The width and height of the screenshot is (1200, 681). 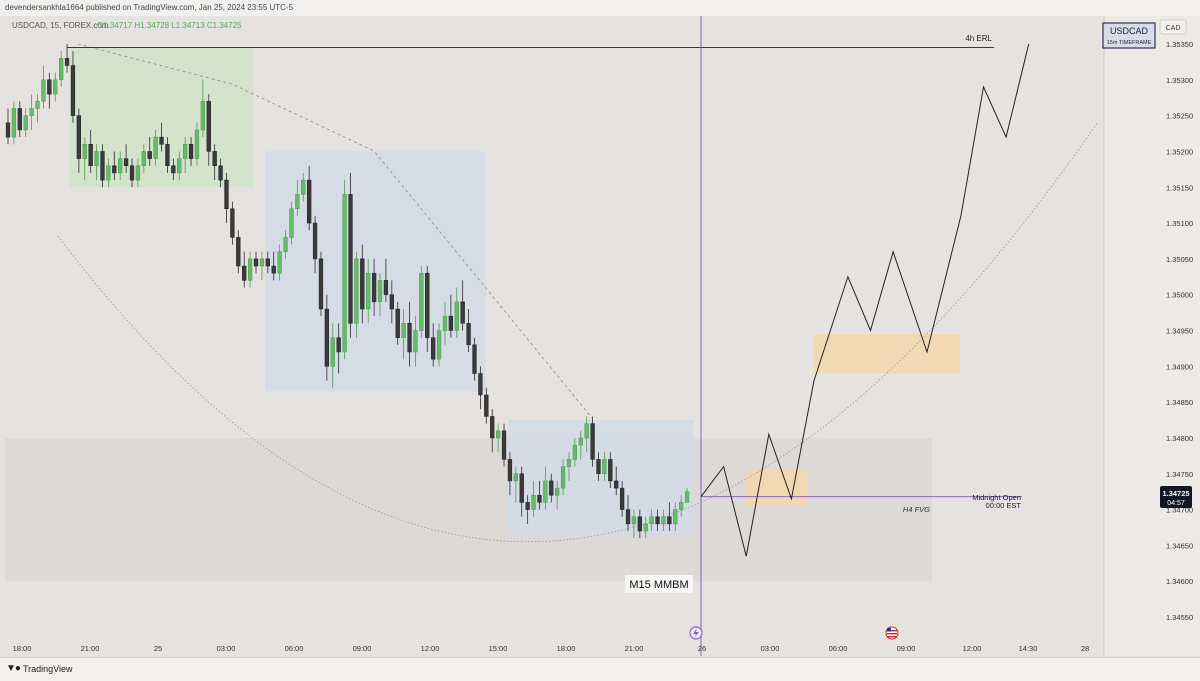 I want to click on y-tick-label: 1.35300, so click(x=1179, y=80).